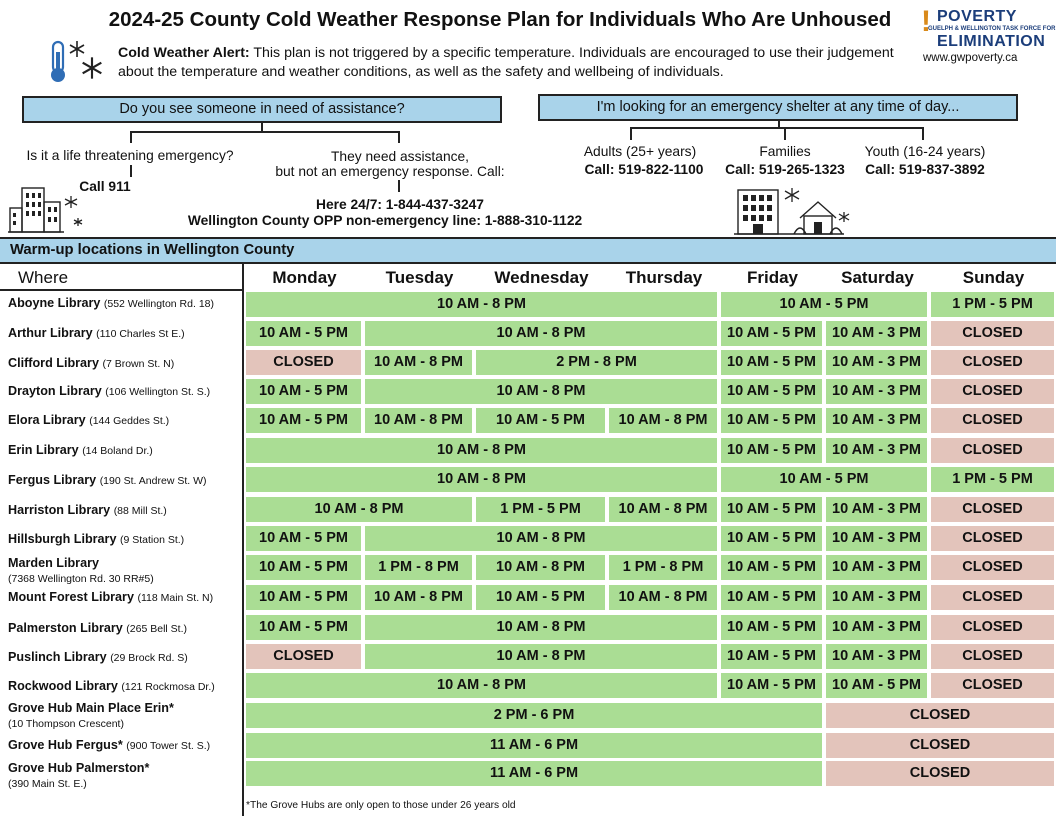  What do you see at coordinates (153, 481) in the screenshot?
I see `location-address: (190 St. Andrew St. W)` at bounding box center [153, 481].